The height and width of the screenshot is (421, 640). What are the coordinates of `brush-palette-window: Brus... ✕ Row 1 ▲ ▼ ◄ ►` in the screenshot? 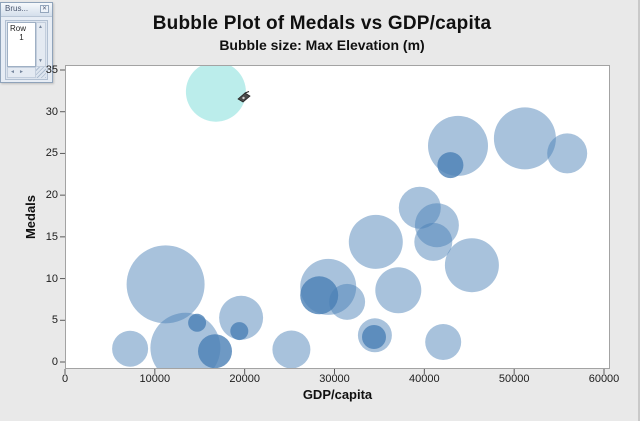 It's located at (26, 42).